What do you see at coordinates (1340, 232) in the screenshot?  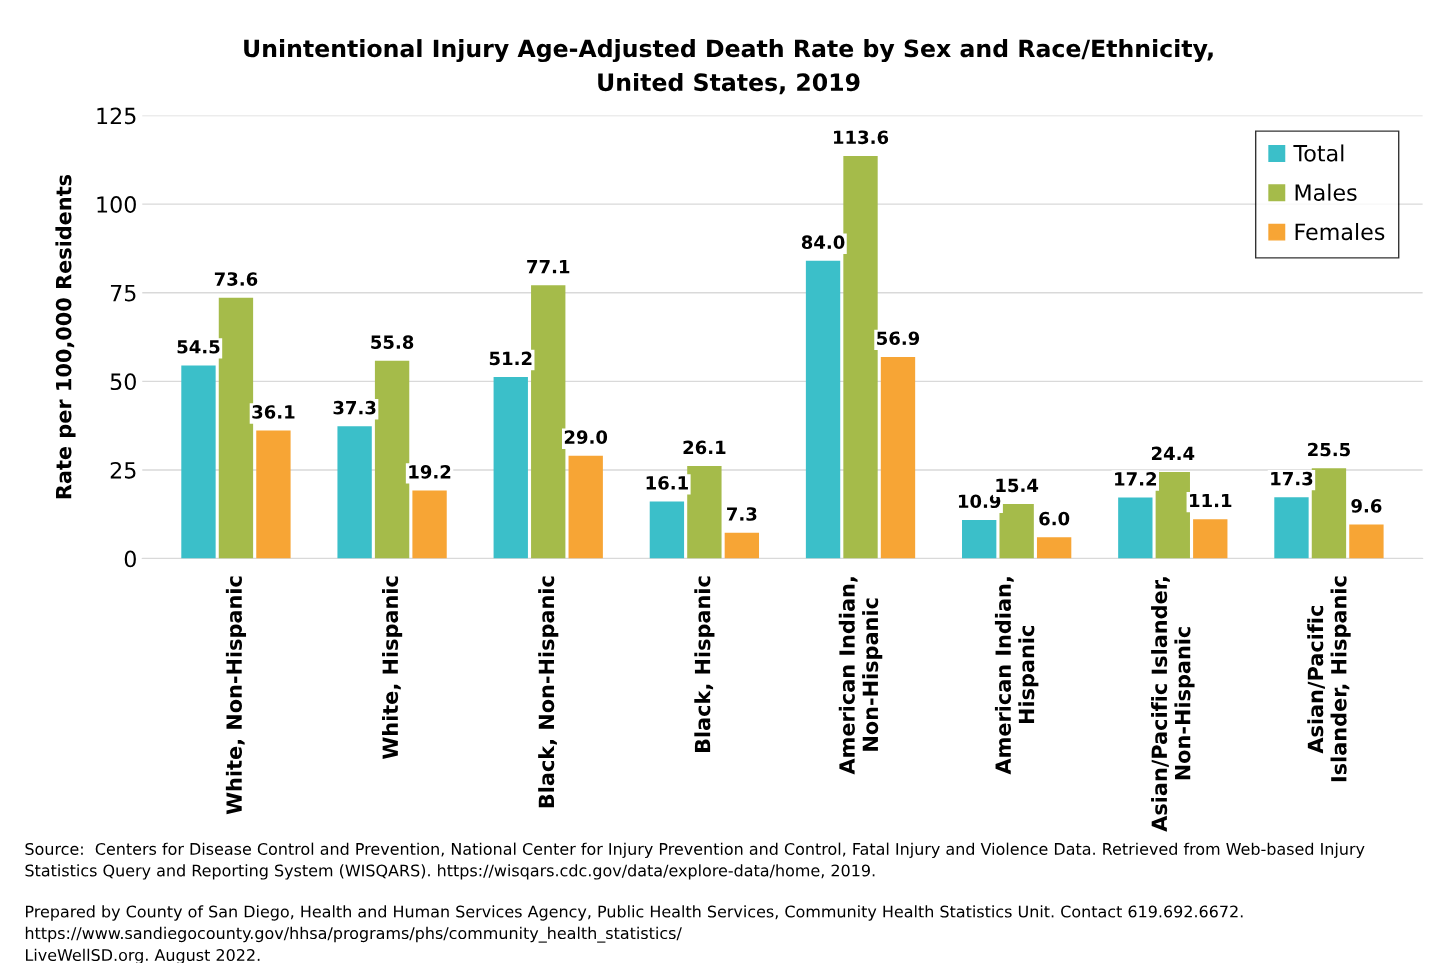 I see `legend-label: Females` at bounding box center [1340, 232].